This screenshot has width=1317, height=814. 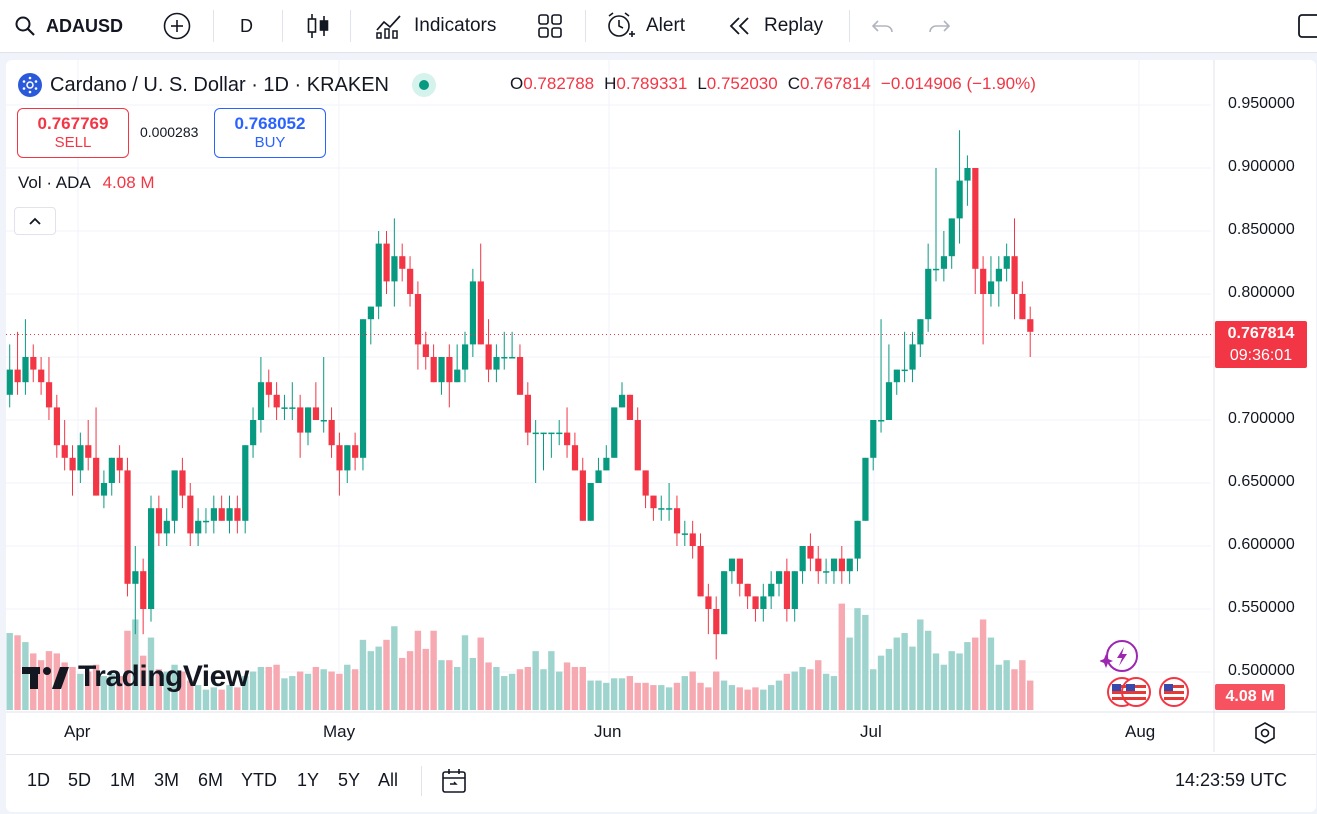 I want to click on range-1y: 1Y, so click(x=308, y=780).